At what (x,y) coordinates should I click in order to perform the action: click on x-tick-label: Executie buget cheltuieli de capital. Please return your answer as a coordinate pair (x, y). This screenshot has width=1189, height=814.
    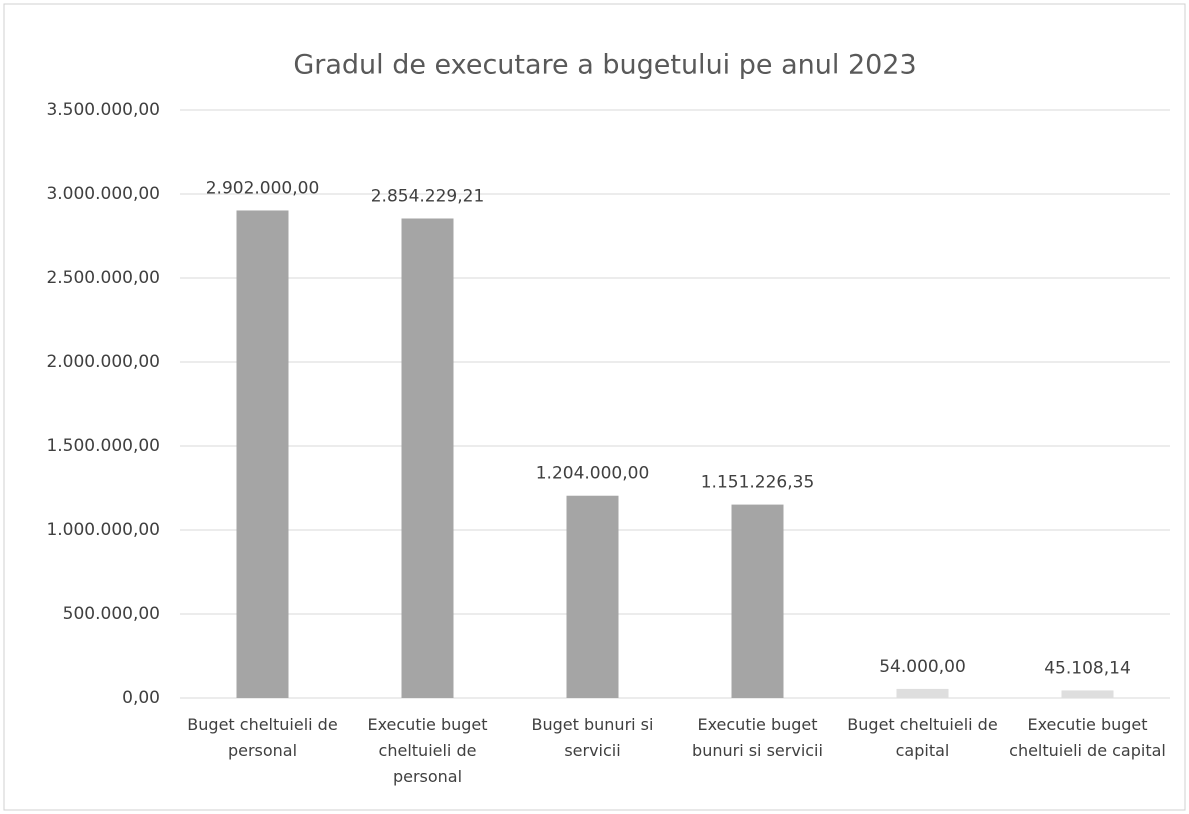
    Looking at the image, I should click on (1087, 737).